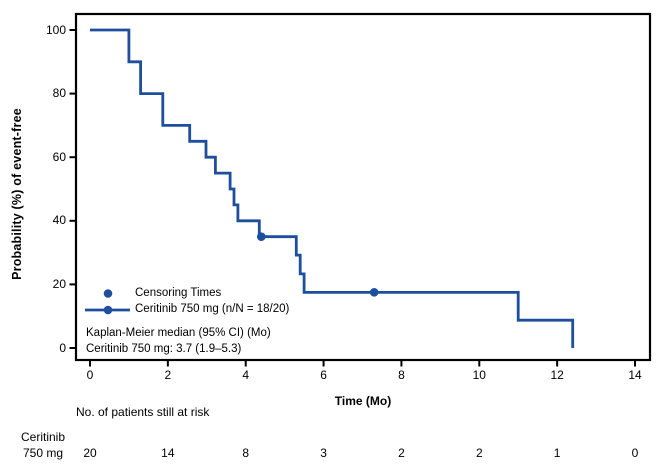 Image resolution: width=665 pixels, height=474 pixels. What do you see at coordinates (59, 283) in the screenshot?
I see `y-tick-label: 20` at bounding box center [59, 283].